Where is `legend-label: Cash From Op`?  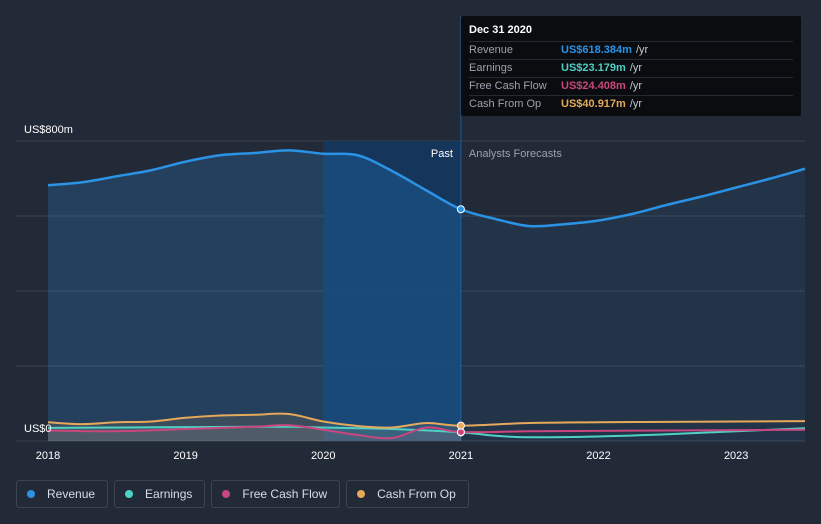 legend-label: Cash From Op is located at coordinates (416, 494).